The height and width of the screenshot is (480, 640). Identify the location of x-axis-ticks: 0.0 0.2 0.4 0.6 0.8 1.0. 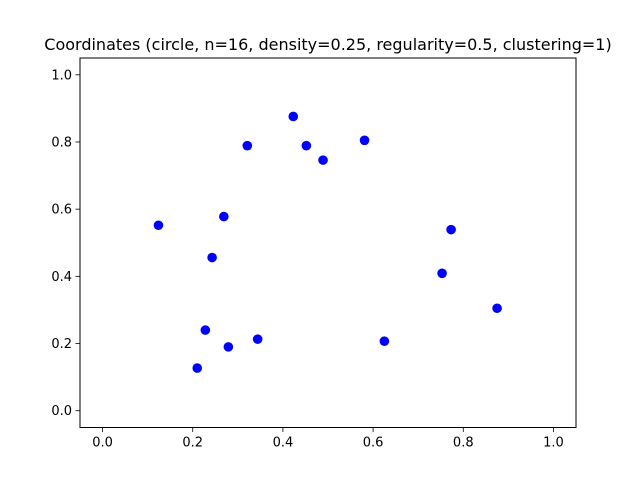
(328, 439).